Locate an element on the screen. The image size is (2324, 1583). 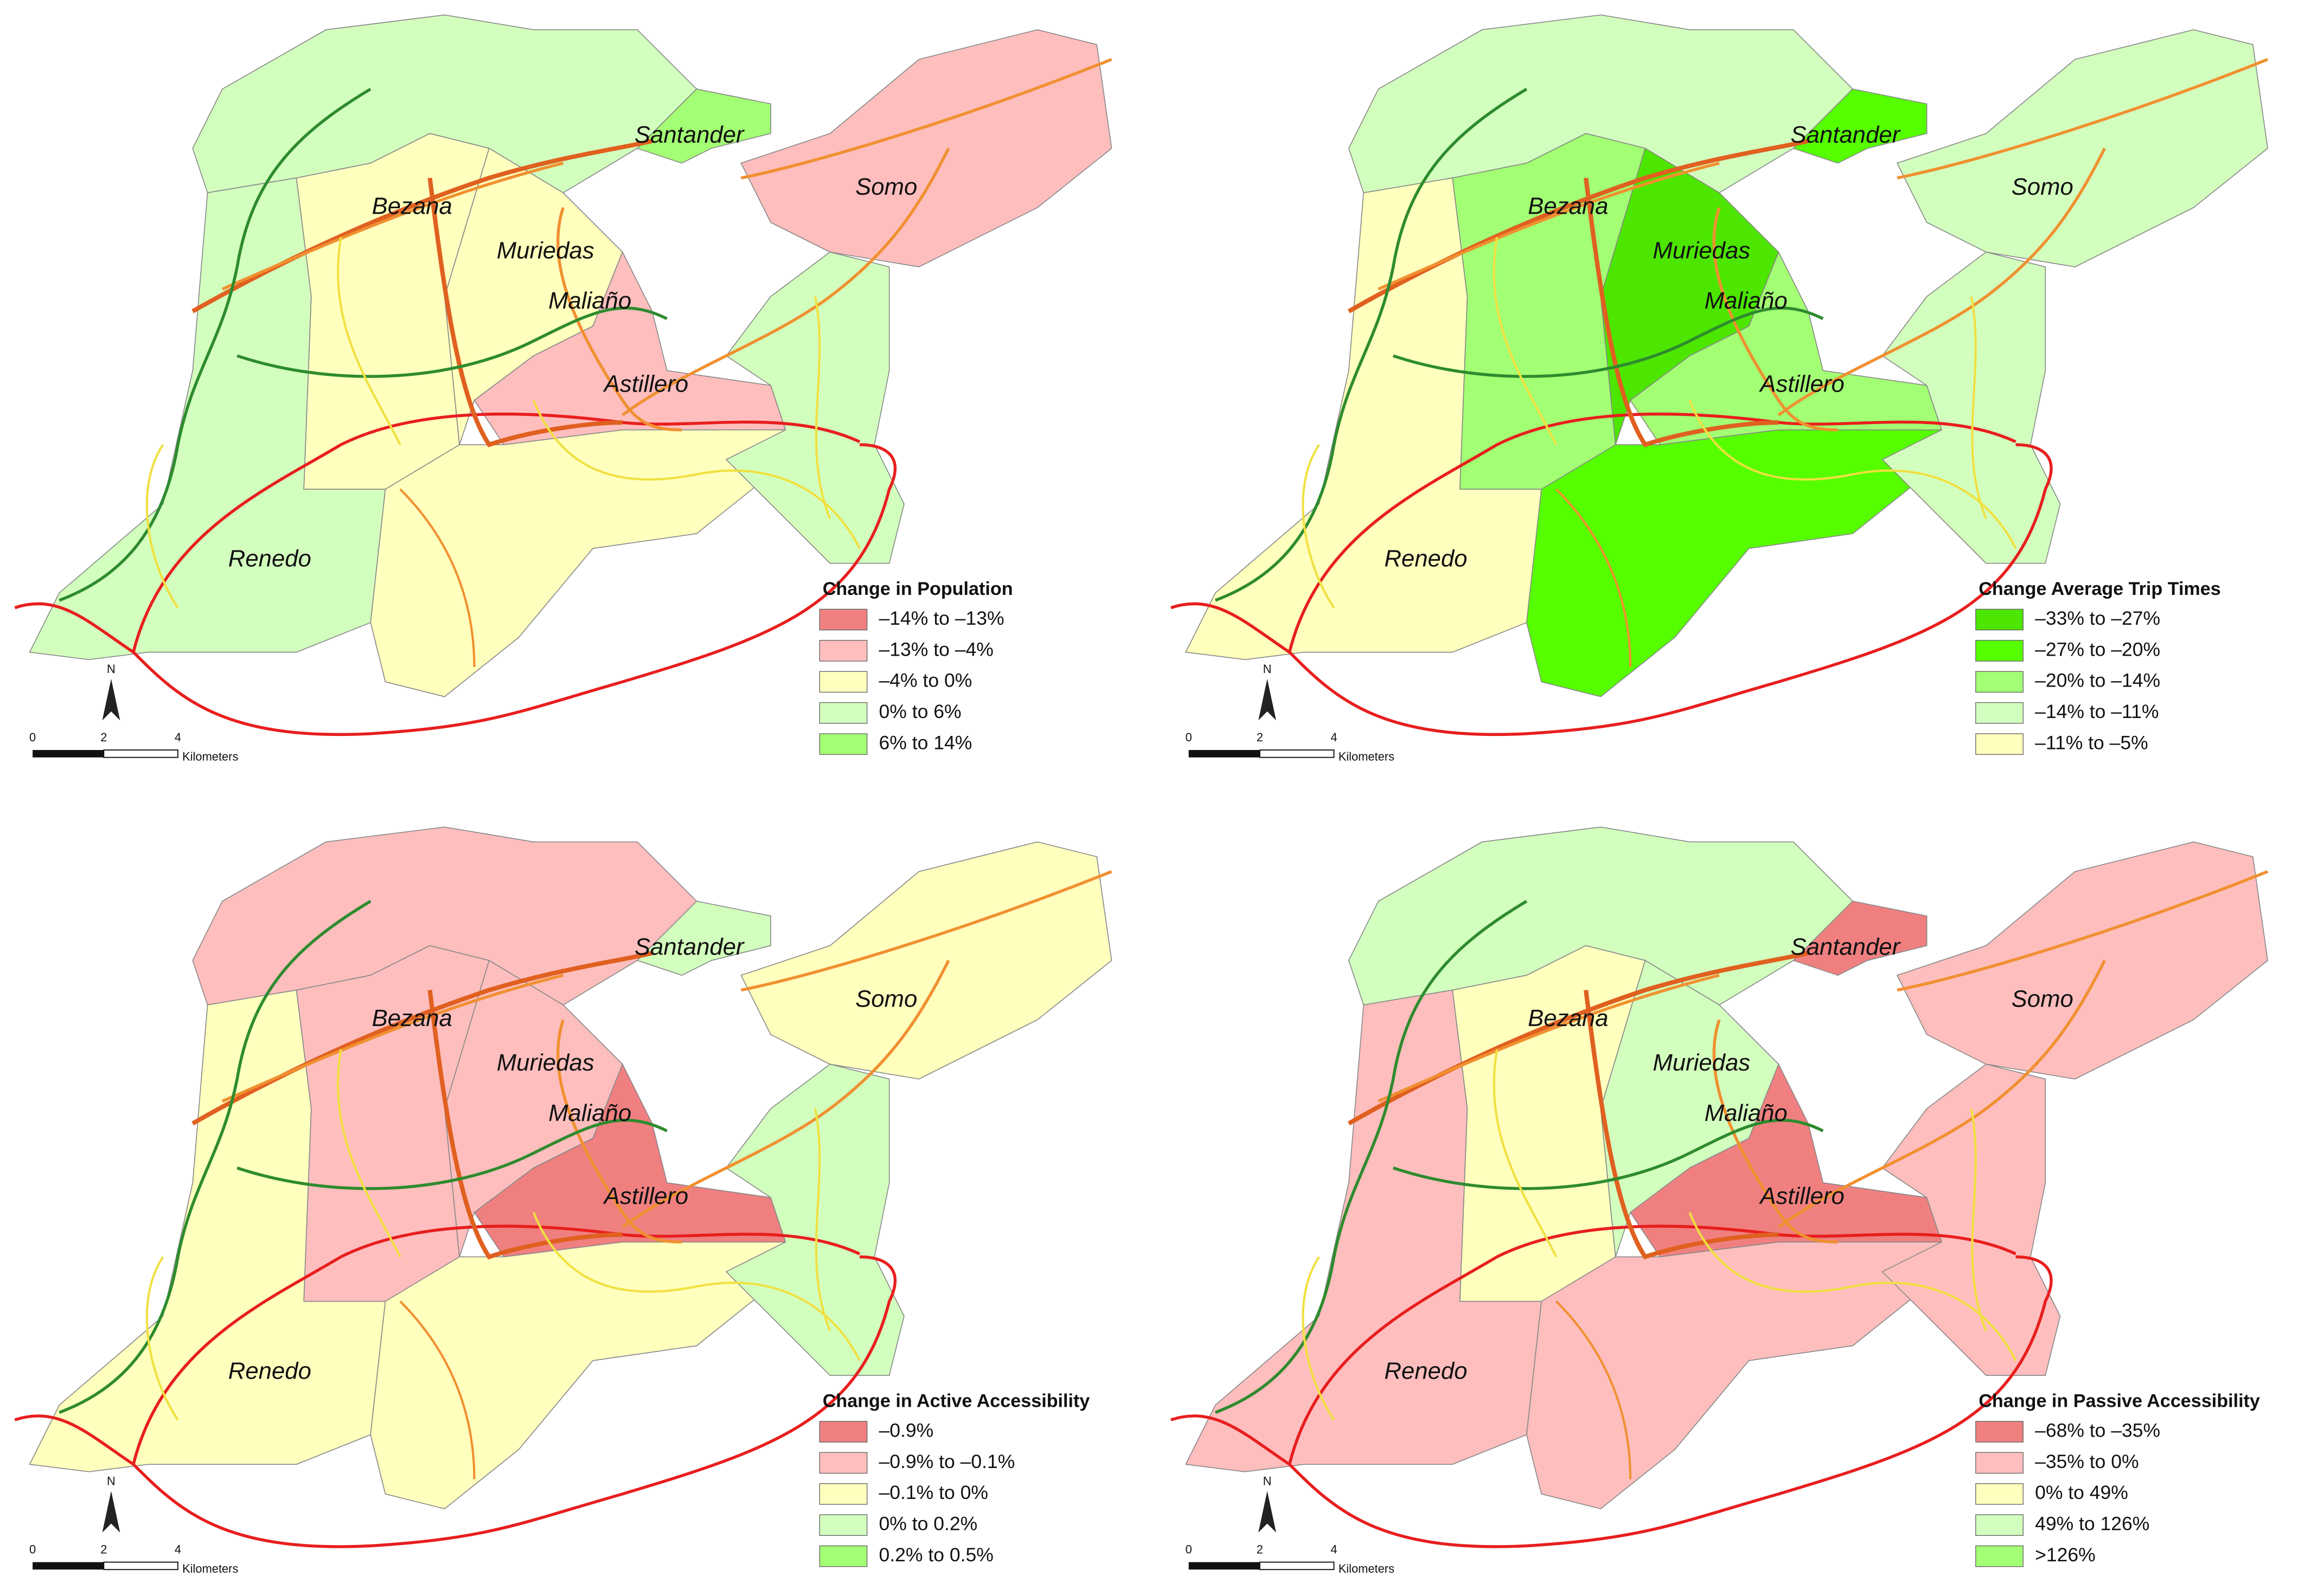
legend-label: 0% to 6% is located at coordinates (920, 712).